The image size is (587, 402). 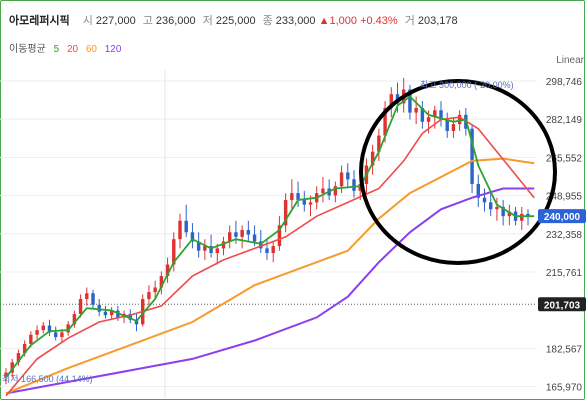 What do you see at coordinates (147, 21) in the screenshot?
I see `high-label: 고` at bounding box center [147, 21].